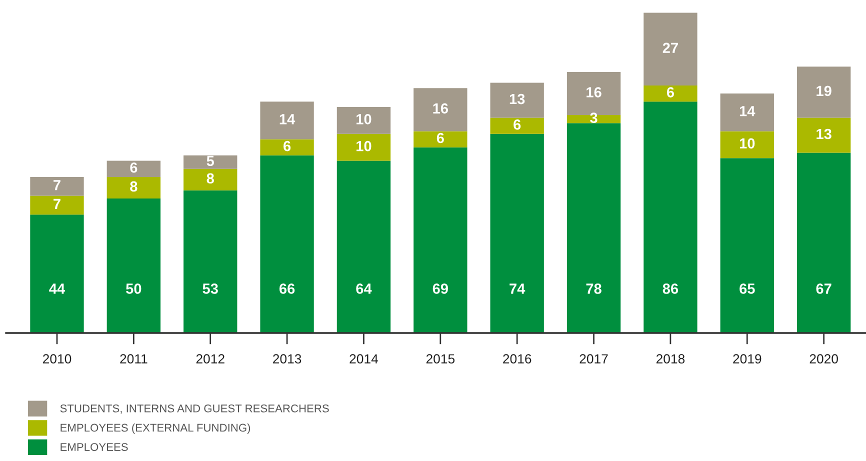 This screenshot has height=461, width=866. What do you see at coordinates (364, 289) in the screenshot?
I see `data-label: 64` at bounding box center [364, 289].